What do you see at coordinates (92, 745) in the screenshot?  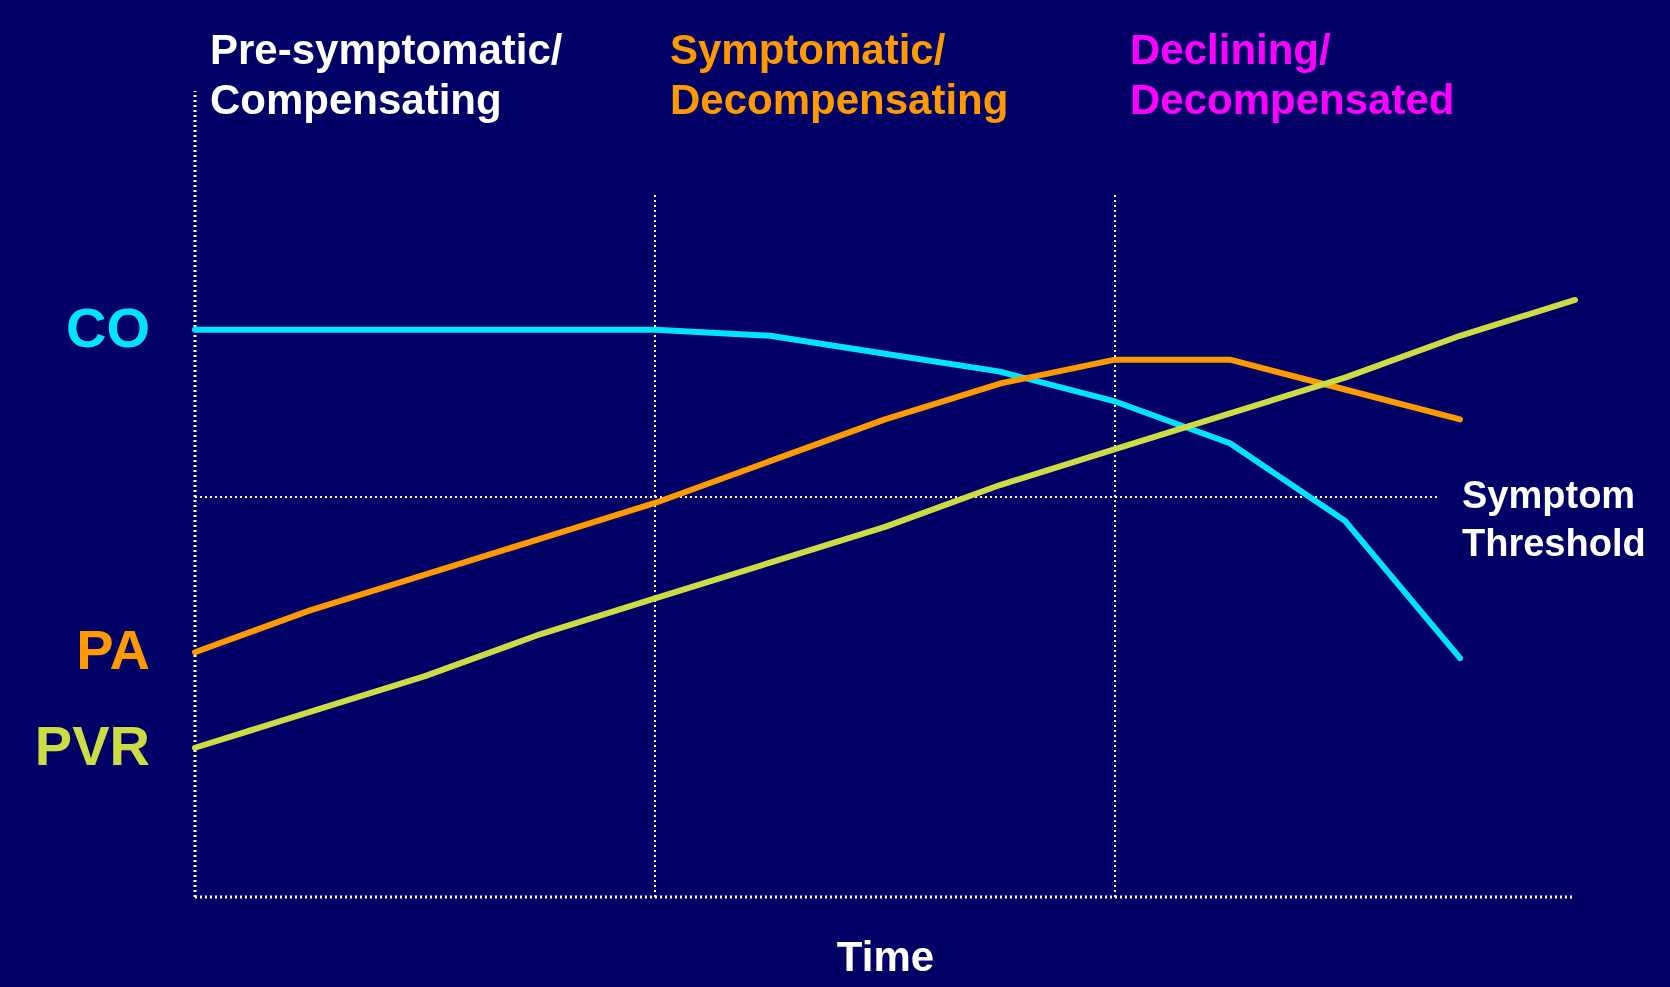 I see `series-label: PVR` at bounding box center [92, 745].